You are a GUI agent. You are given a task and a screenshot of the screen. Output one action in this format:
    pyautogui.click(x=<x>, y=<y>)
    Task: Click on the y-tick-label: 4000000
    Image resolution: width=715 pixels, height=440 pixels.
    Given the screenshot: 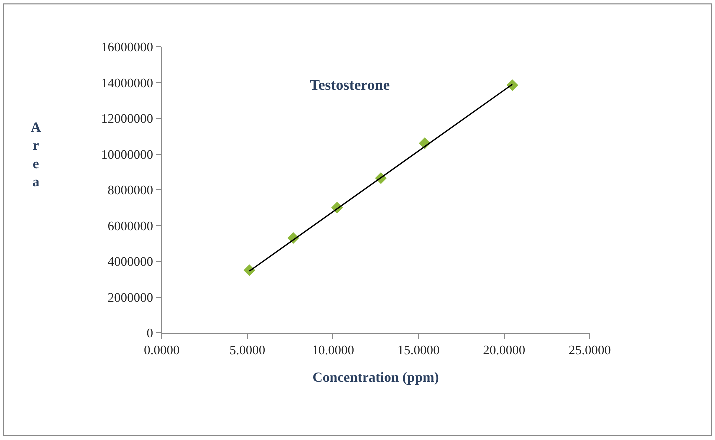 What is the action you would take?
    pyautogui.click(x=131, y=262)
    